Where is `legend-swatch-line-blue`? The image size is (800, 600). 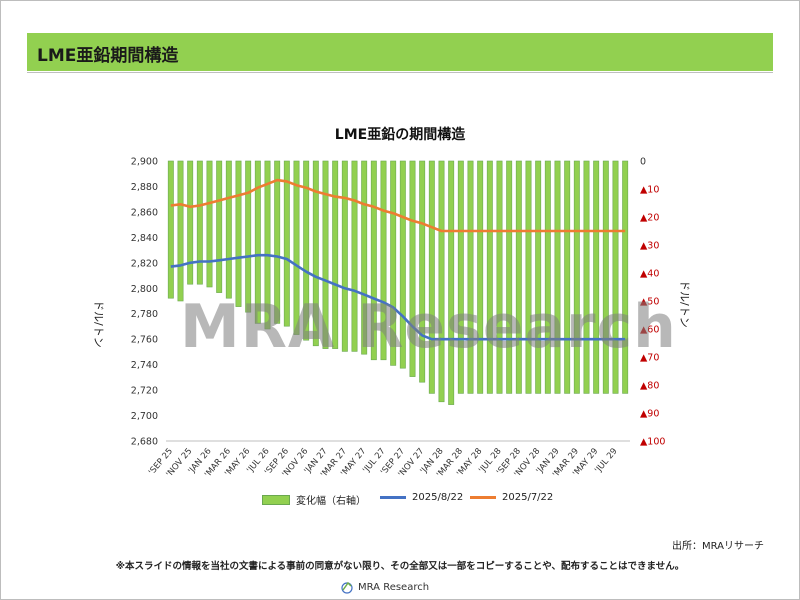 legend-swatch-line-blue is located at coordinates (393, 497).